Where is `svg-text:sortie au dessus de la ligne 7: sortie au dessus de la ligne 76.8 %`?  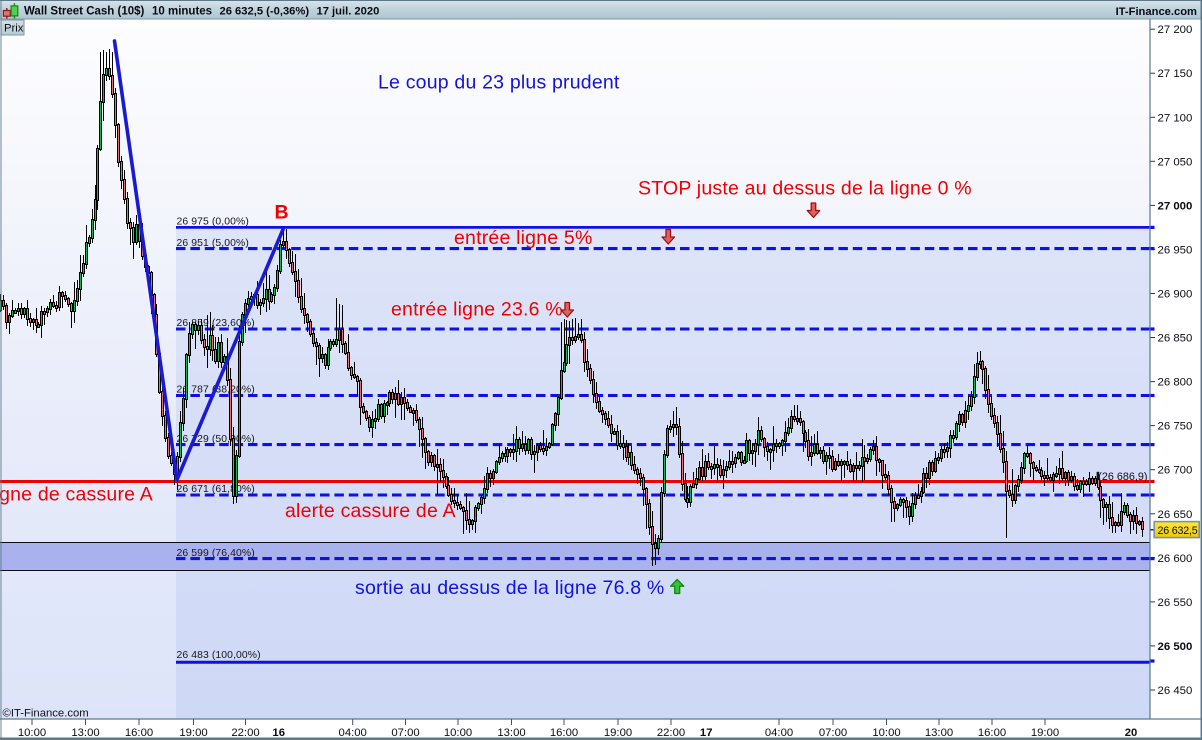
svg-text:sortie au dessus de la ligne 7: sortie au dessus de la ligne 76.8 % is located at coordinates (509, 588).